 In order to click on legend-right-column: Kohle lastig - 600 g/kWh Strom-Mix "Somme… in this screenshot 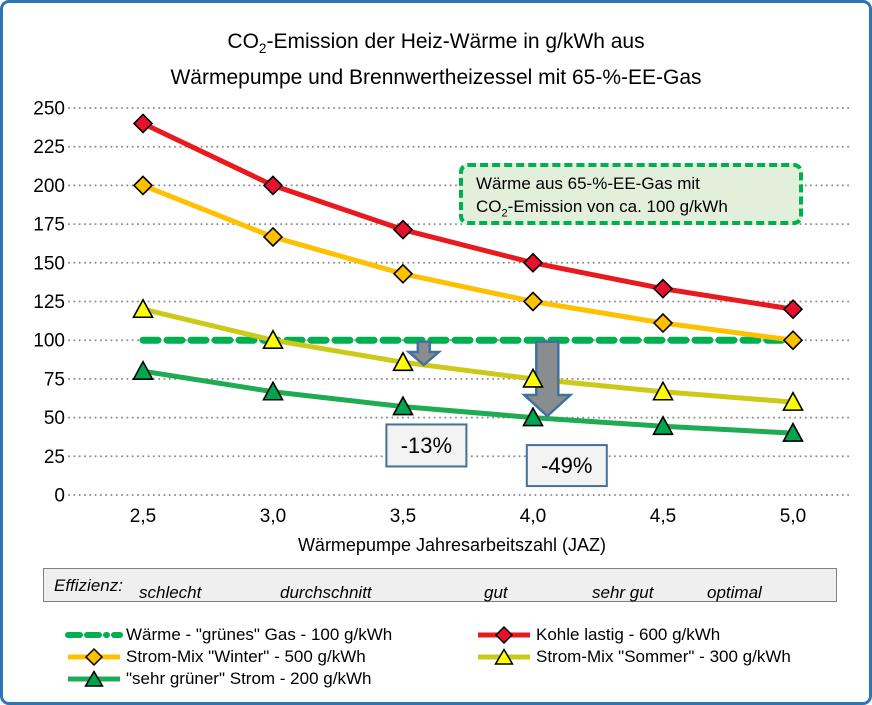, I will do `click(633, 646)`.